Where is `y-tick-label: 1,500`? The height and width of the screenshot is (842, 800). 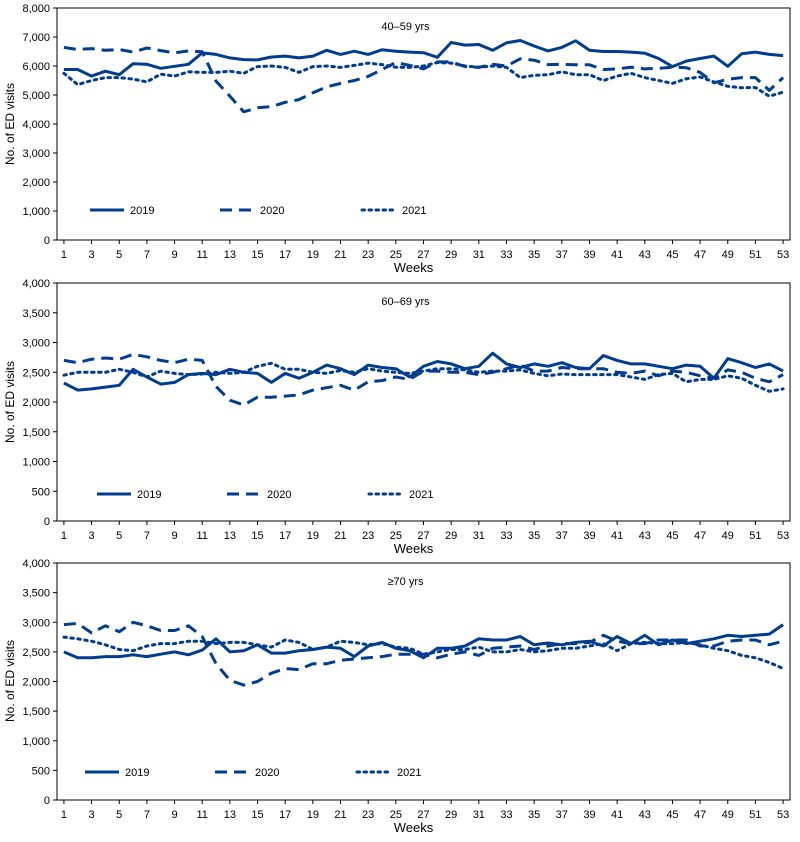 y-tick-label: 1,500 is located at coordinates (36, 433).